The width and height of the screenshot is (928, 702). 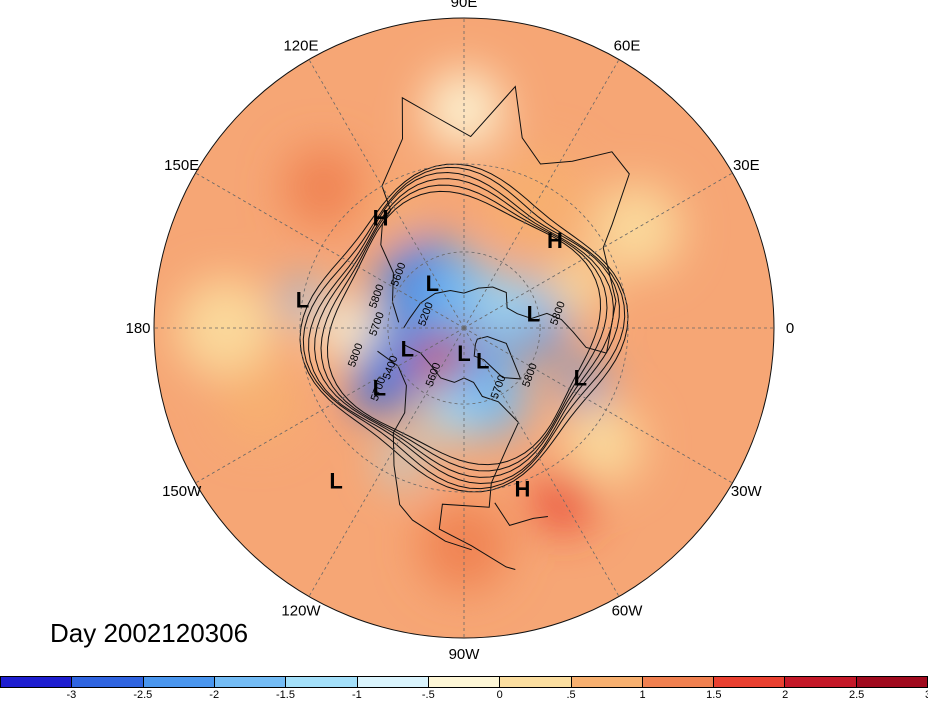 What do you see at coordinates (642, 695) in the screenshot?
I see `colorbar-tick-label: 1` at bounding box center [642, 695].